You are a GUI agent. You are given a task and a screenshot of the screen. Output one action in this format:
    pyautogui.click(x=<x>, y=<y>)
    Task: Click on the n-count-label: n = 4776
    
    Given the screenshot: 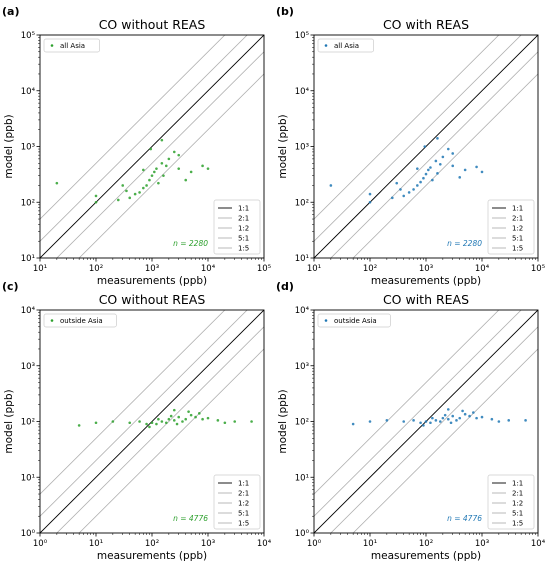 What is the action you would take?
    pyautogui.click(x=464, y=518)
    